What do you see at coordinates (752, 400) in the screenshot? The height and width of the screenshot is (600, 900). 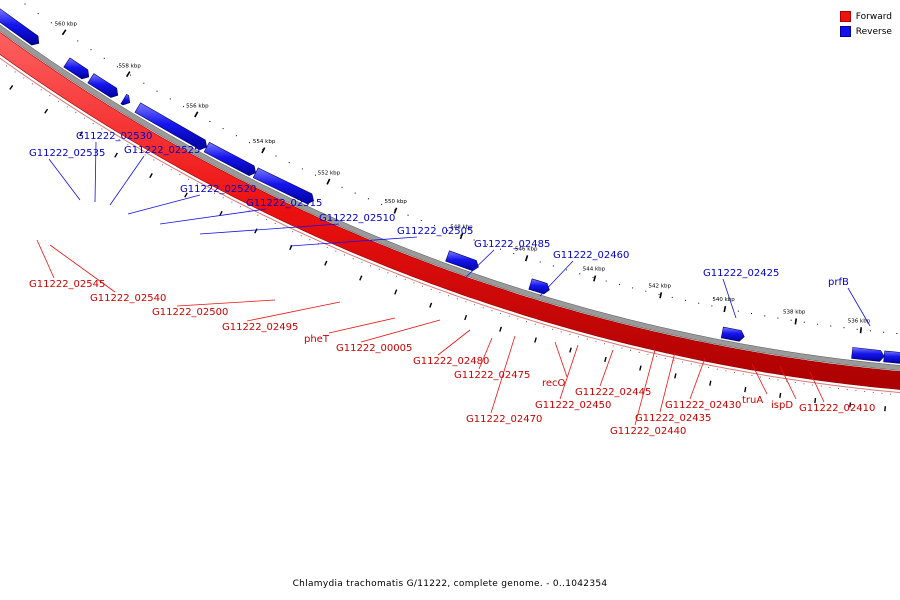 I see `forward-gene-label: truA` at bounding box center [752, 400].